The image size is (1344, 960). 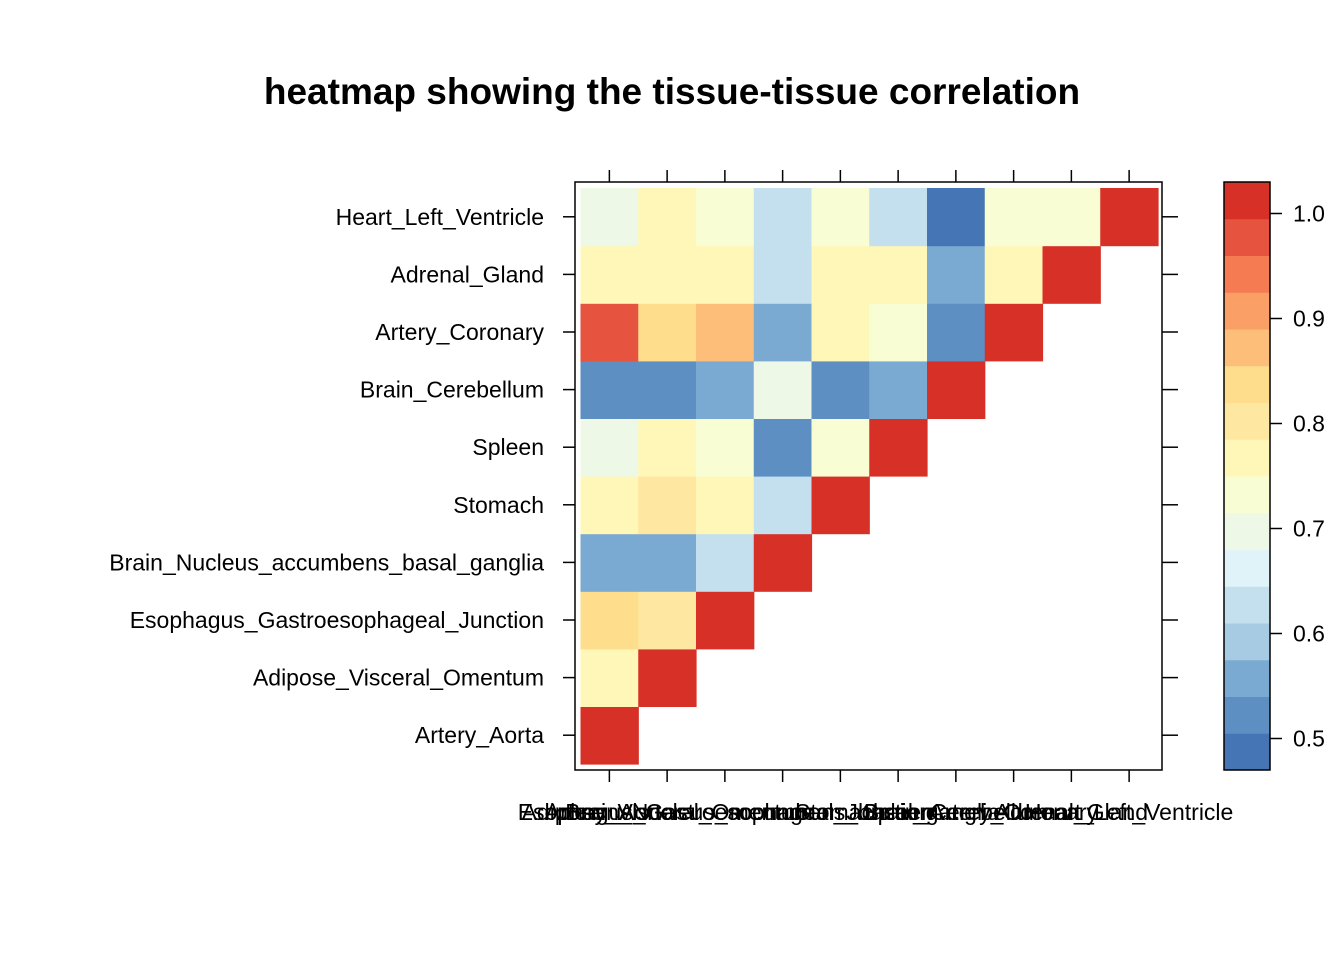 I want to click on colorbar-tick-label: 1.0, so click(x=1309, y=214).